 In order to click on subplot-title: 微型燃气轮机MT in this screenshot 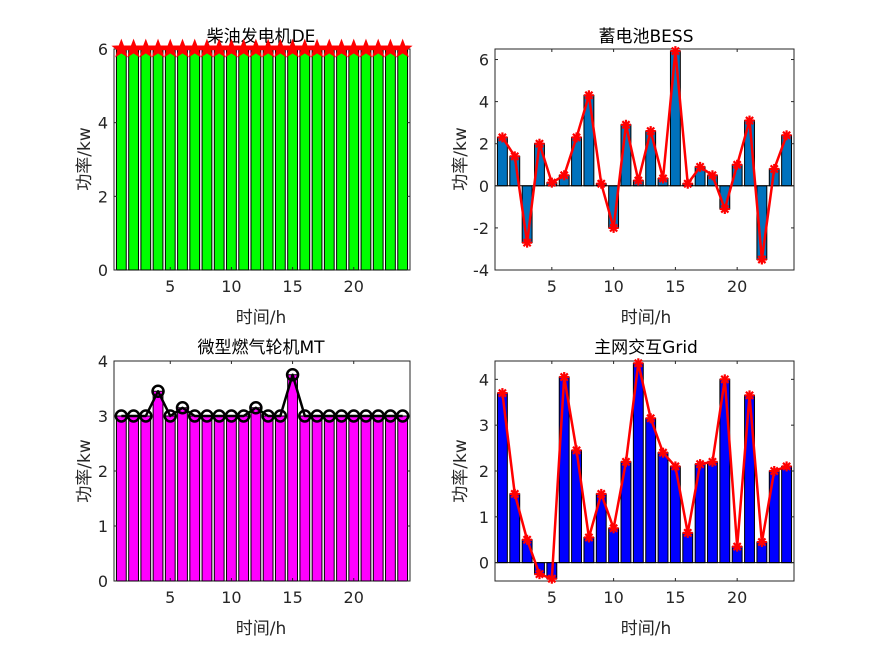, I will do `click(261, 348)`.